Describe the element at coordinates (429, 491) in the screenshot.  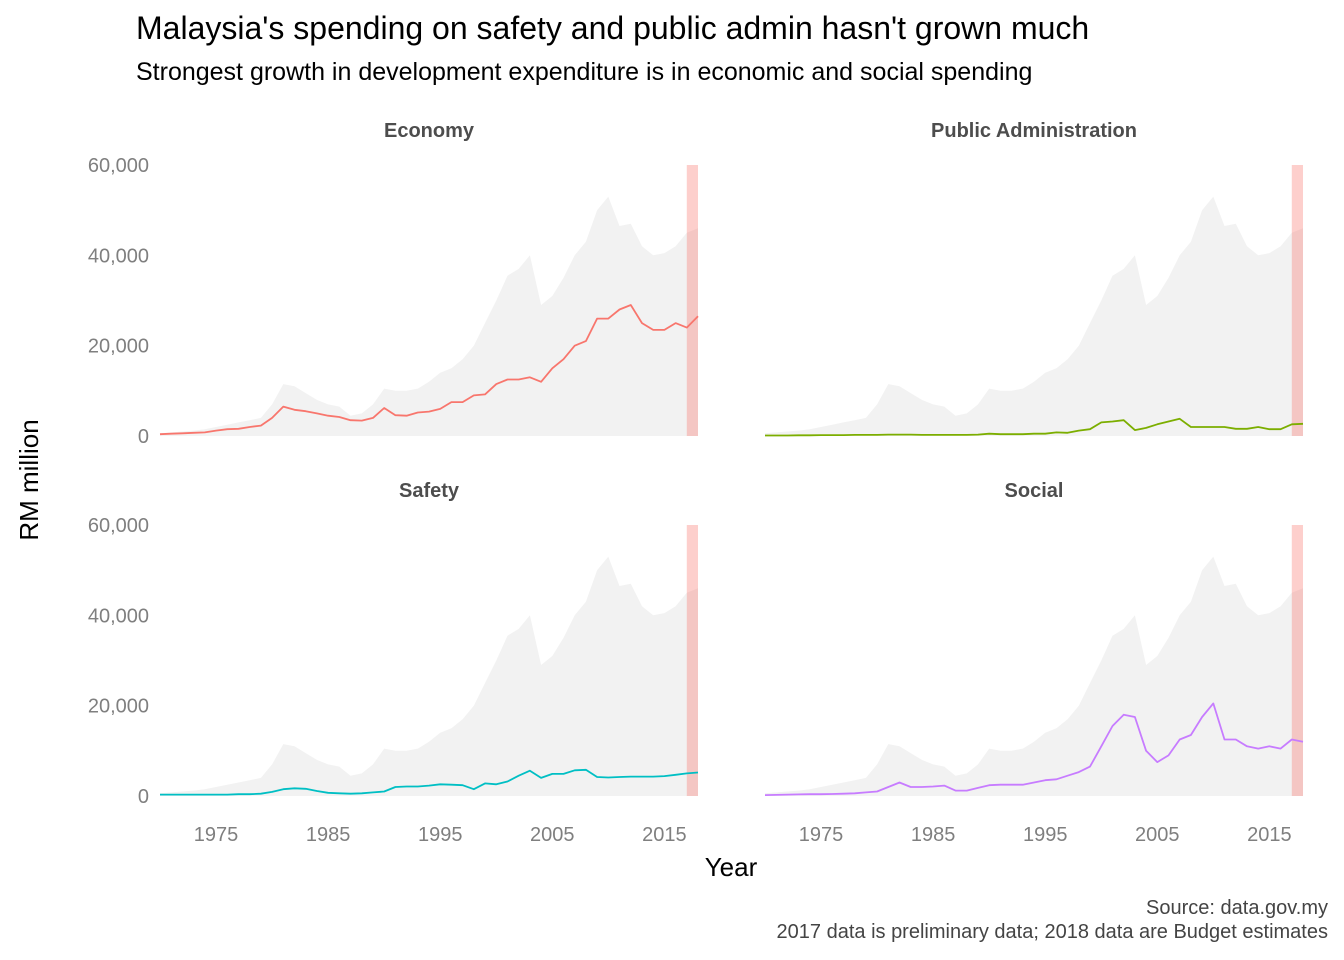
I see `facet-title: Safety` at that location.